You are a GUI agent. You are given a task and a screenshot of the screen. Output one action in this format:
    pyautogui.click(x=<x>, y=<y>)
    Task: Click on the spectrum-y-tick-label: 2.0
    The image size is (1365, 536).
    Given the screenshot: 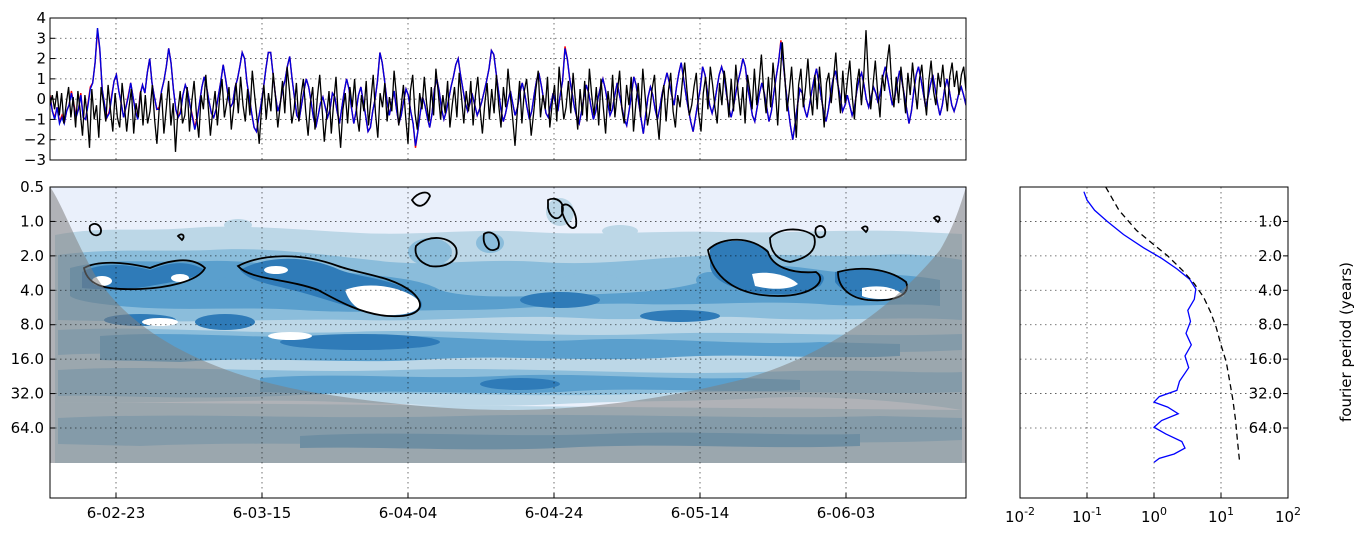 What is the action you would take?
    pyautogui.click(x=1270, y=256)
    